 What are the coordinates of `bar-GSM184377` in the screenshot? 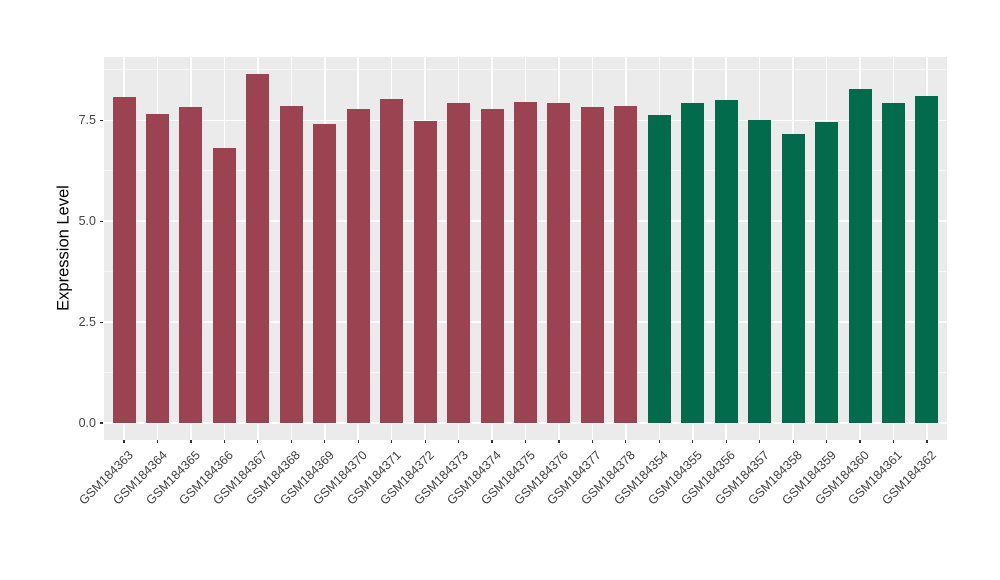 It's located at (592, 264).